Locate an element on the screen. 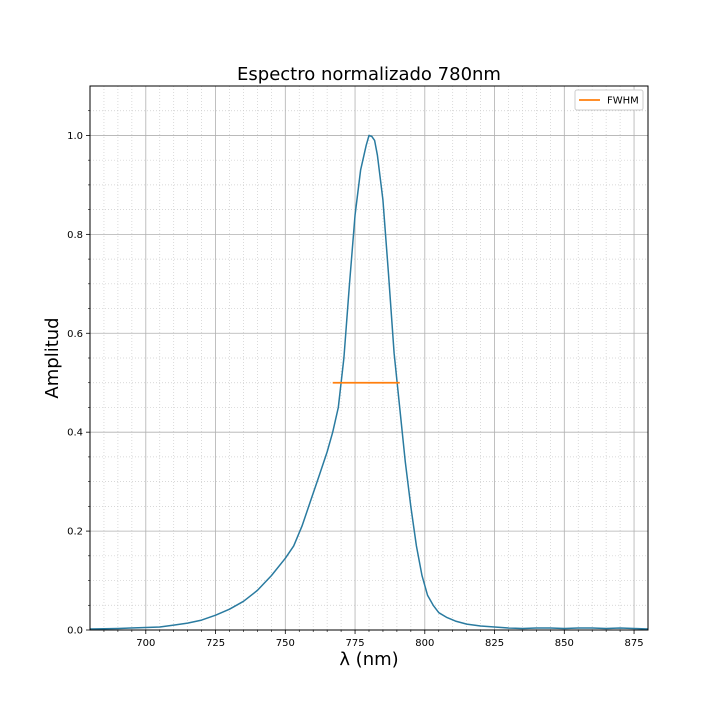  x-tick-label: 800 is located at coordinates (424, 643).